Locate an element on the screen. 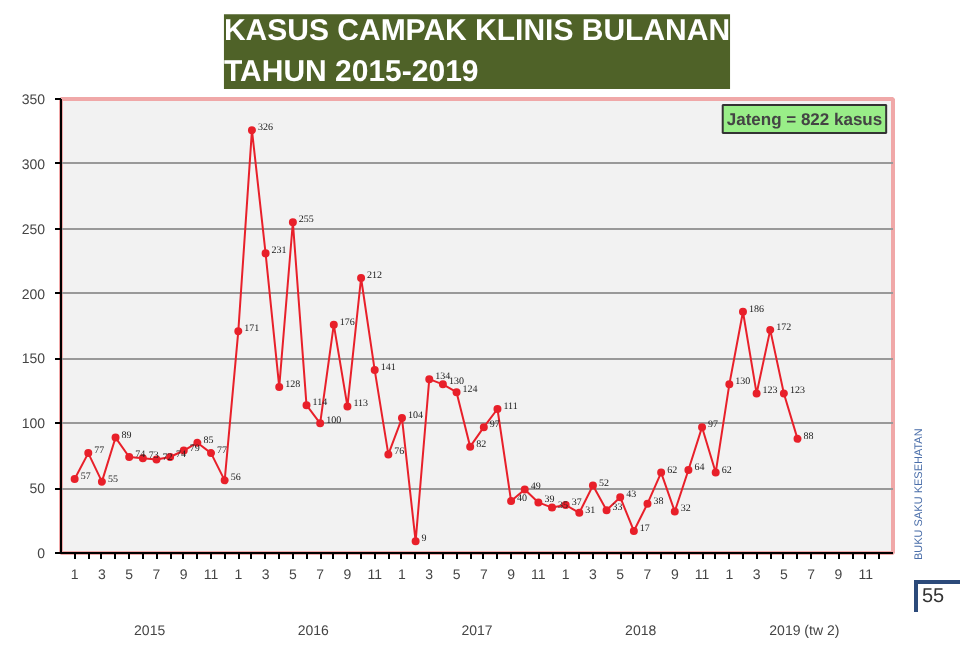  annotation: Jateng = 822 kasus is located at coordinates (804, 119).